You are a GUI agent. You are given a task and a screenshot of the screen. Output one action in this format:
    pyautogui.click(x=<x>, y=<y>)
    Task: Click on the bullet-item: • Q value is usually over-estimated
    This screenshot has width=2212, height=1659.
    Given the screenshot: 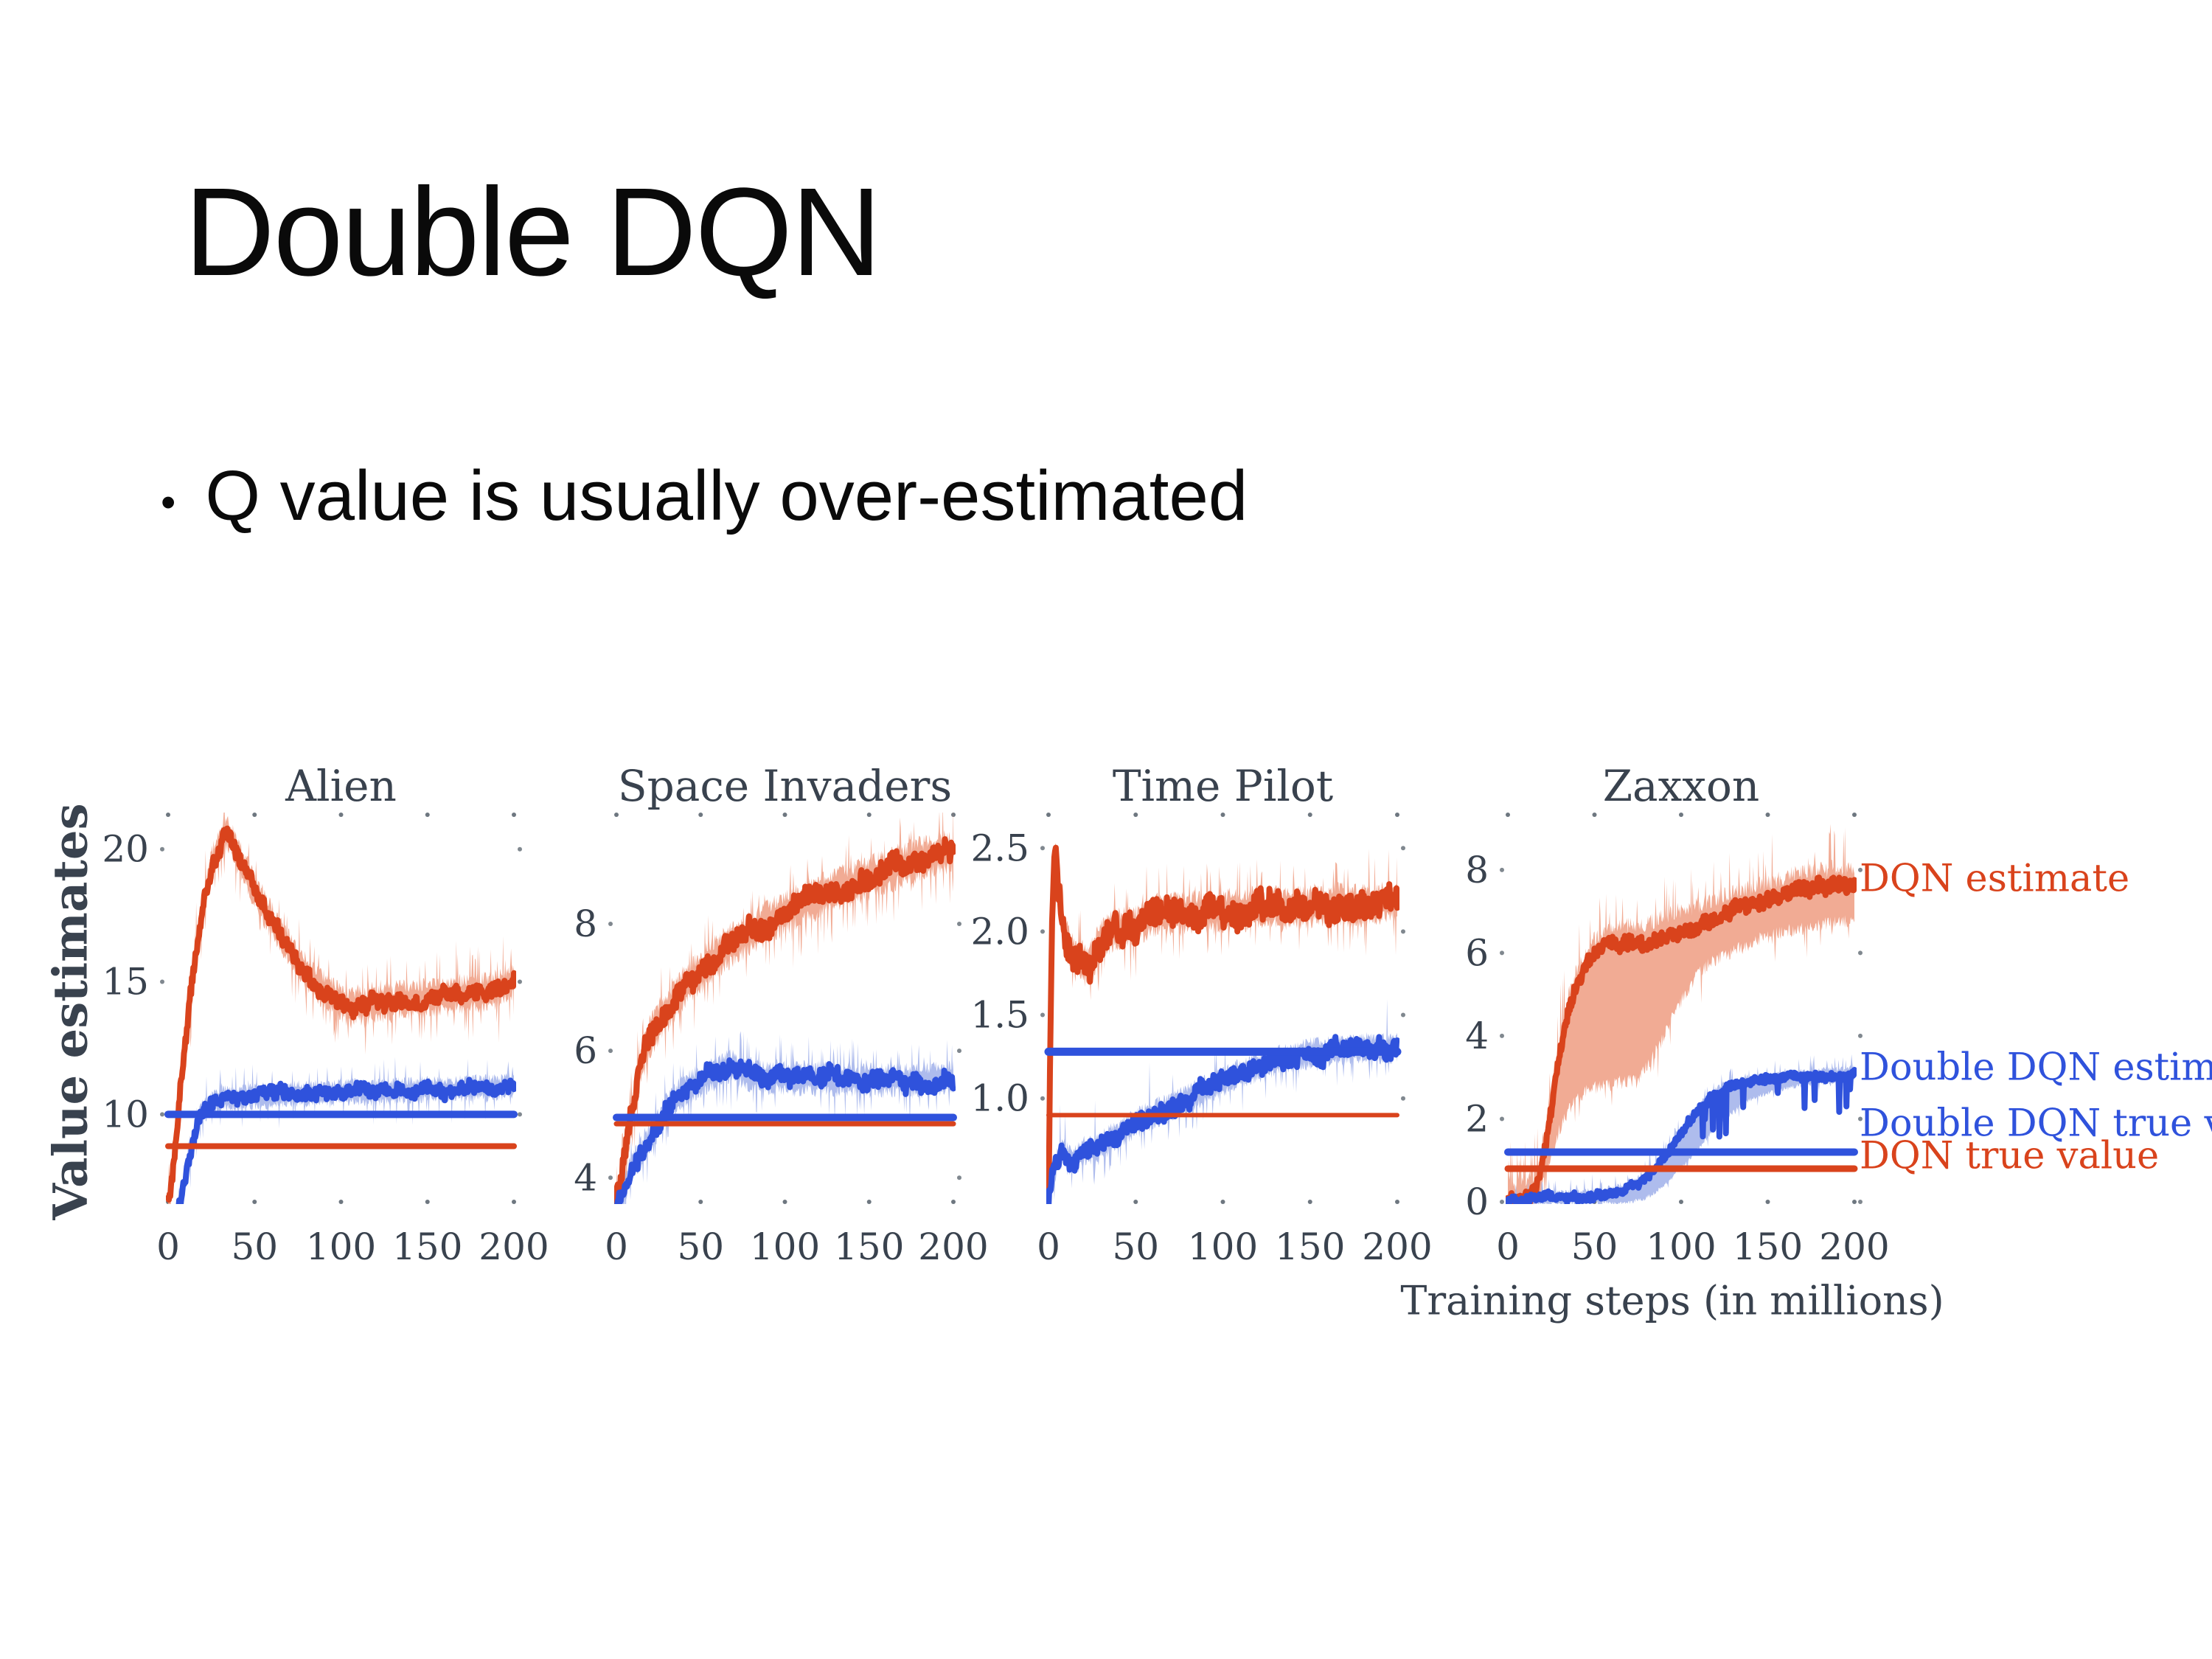 What is the action you would take?
    pyautogui.click(x=704, y=496)
    